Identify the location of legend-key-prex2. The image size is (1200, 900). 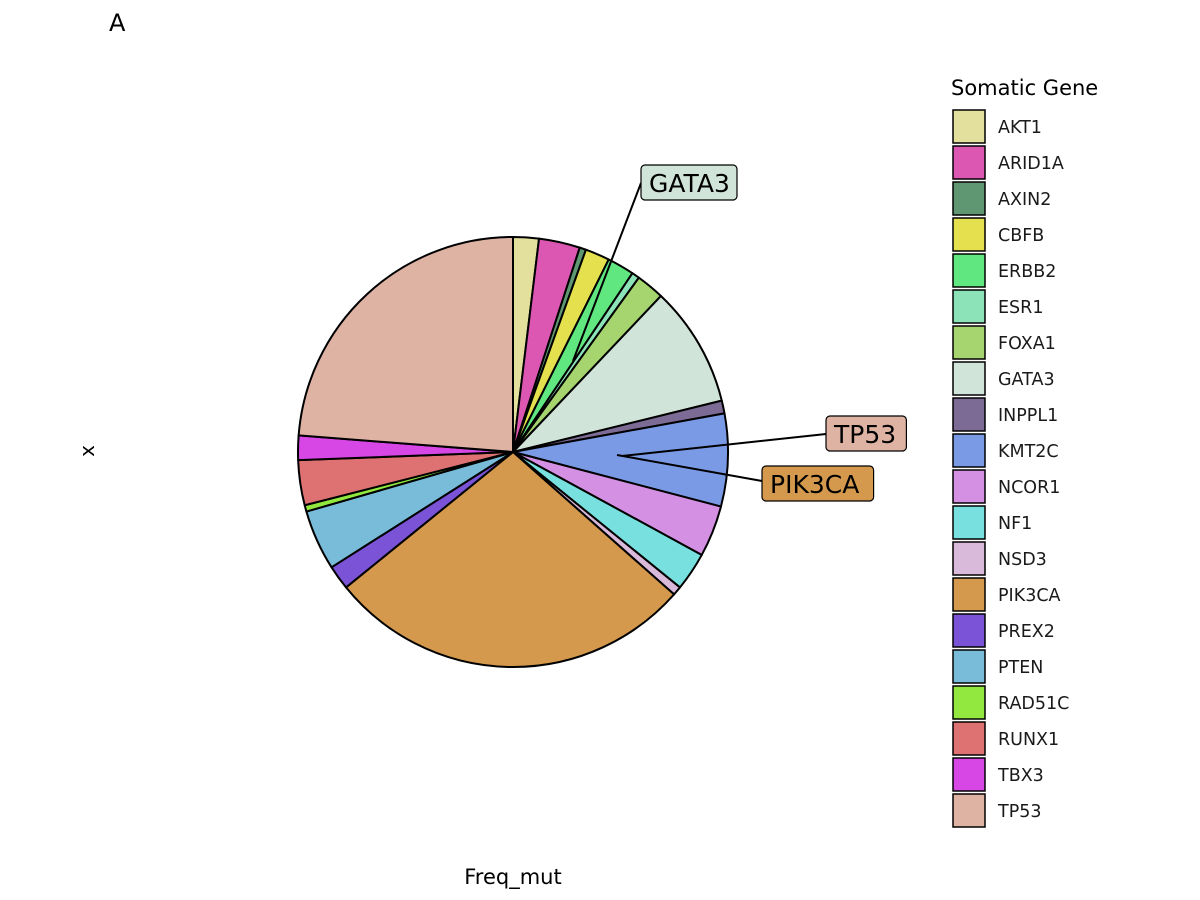
(969, 630).